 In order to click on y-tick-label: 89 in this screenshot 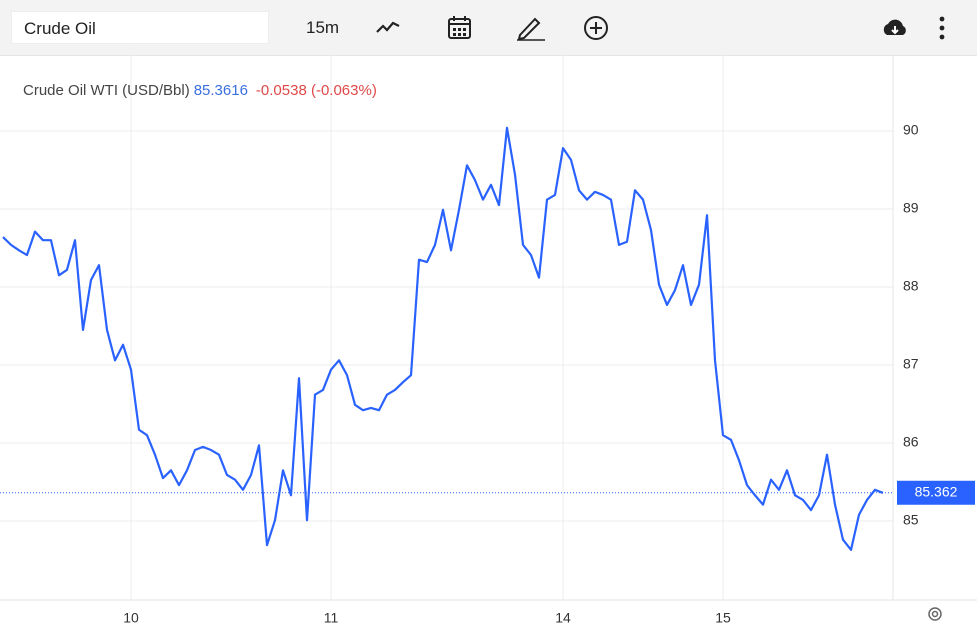, I will do `click(911, 208)`.